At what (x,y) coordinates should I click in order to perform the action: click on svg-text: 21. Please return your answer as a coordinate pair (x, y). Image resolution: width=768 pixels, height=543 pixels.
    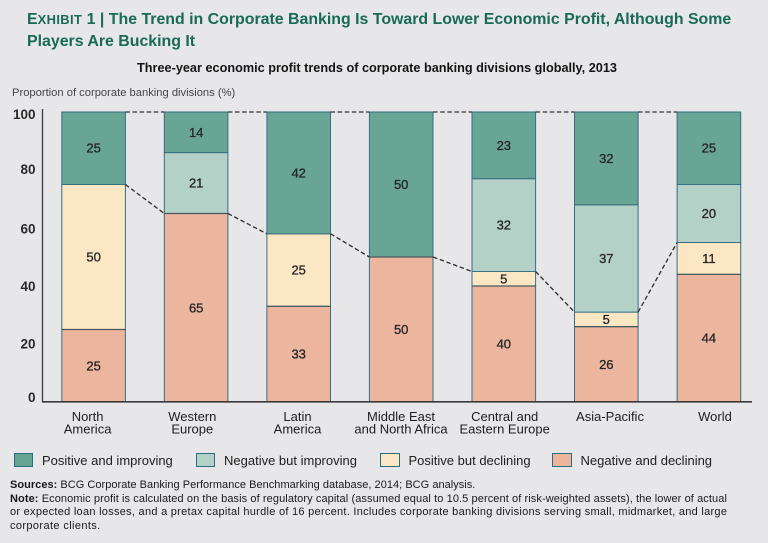
    Looking at the image, I should click on (196, 183).